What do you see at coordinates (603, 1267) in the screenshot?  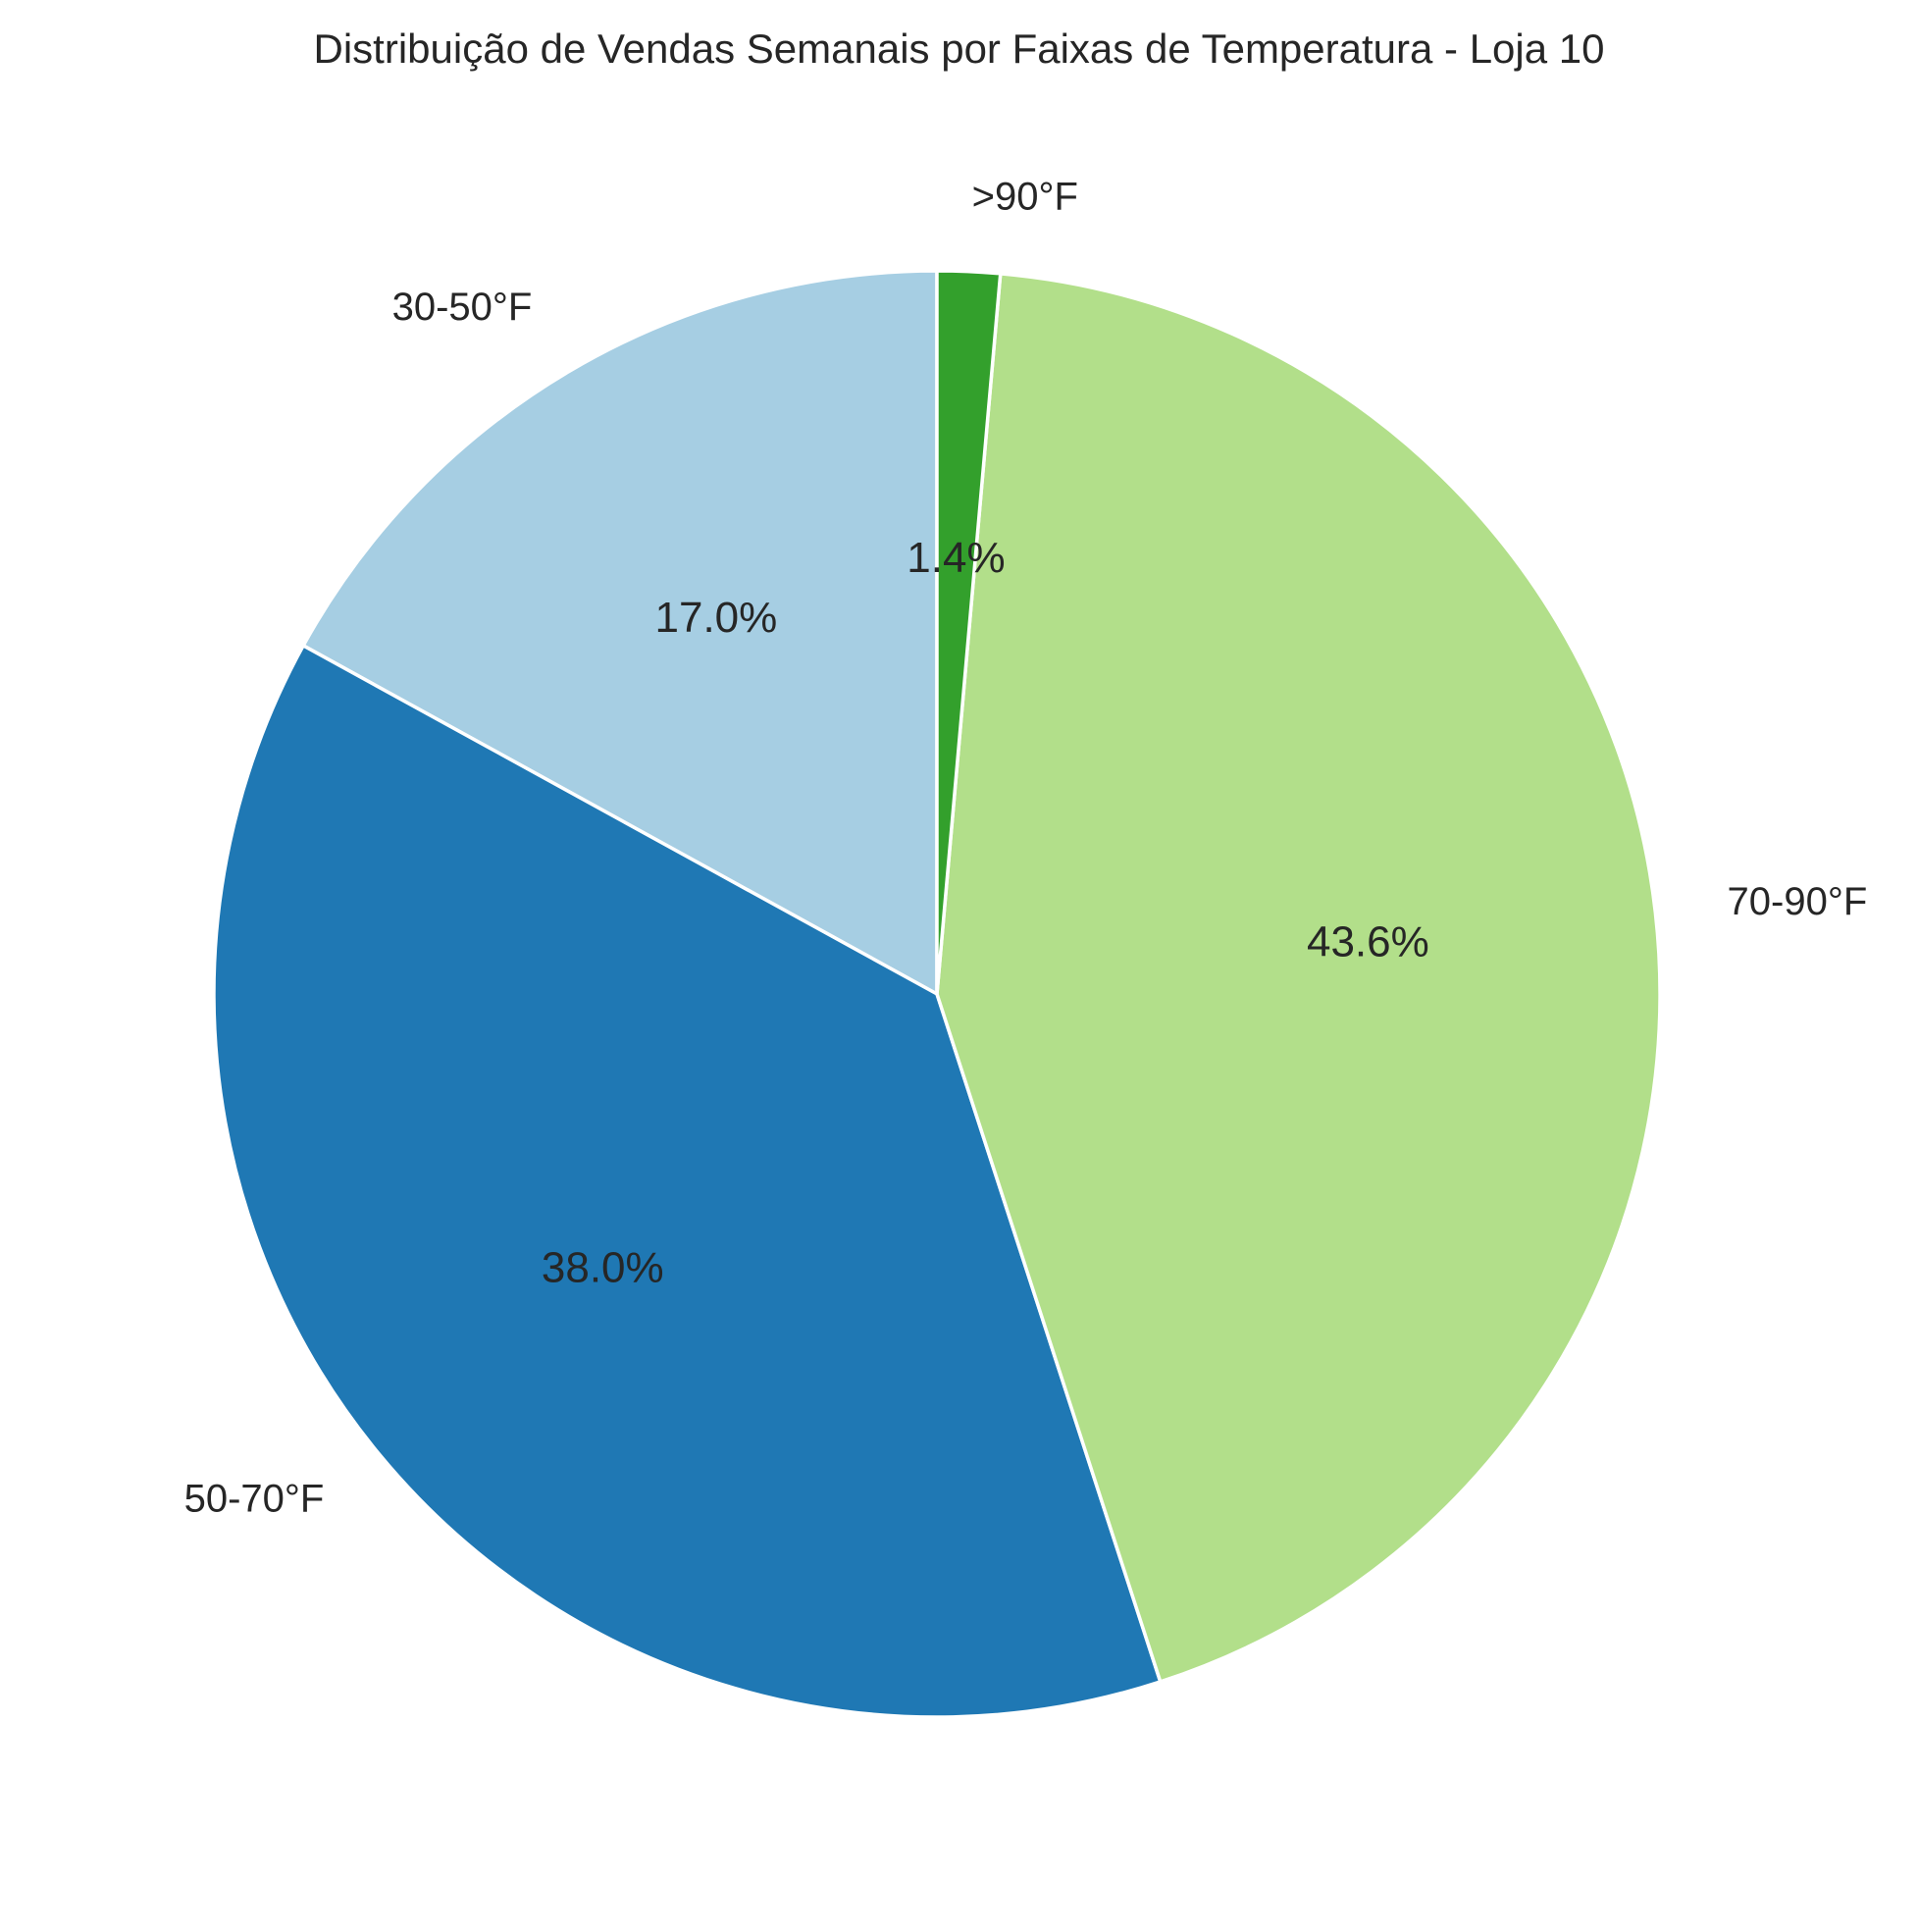 I see `slice-percent-1: 38.0%` at bounding box center [603, 1267].